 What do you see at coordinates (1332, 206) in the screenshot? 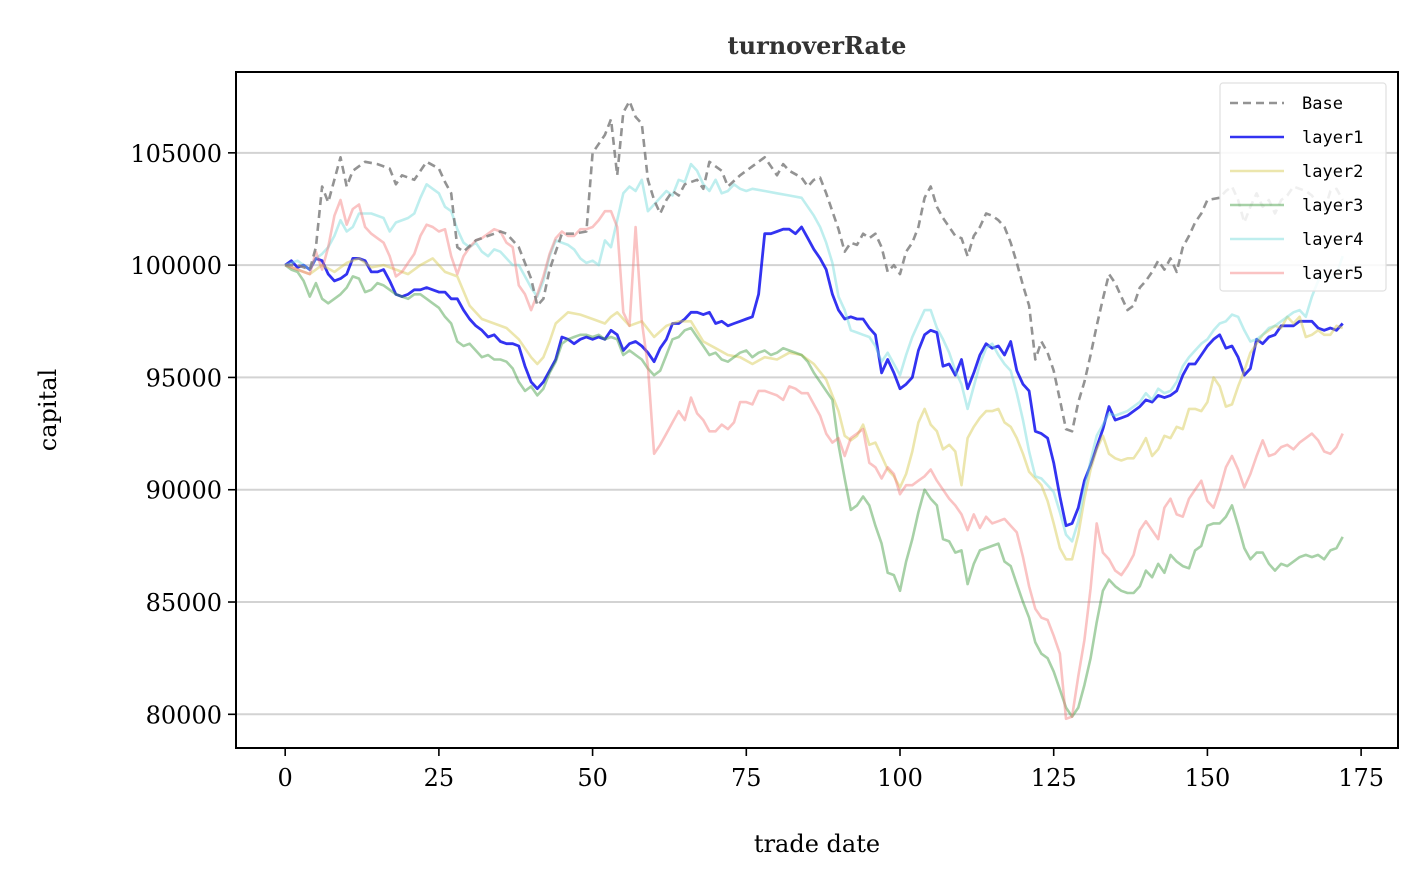
I see `legend-label-layer3: layer3` at bounding box center [1332, 206].